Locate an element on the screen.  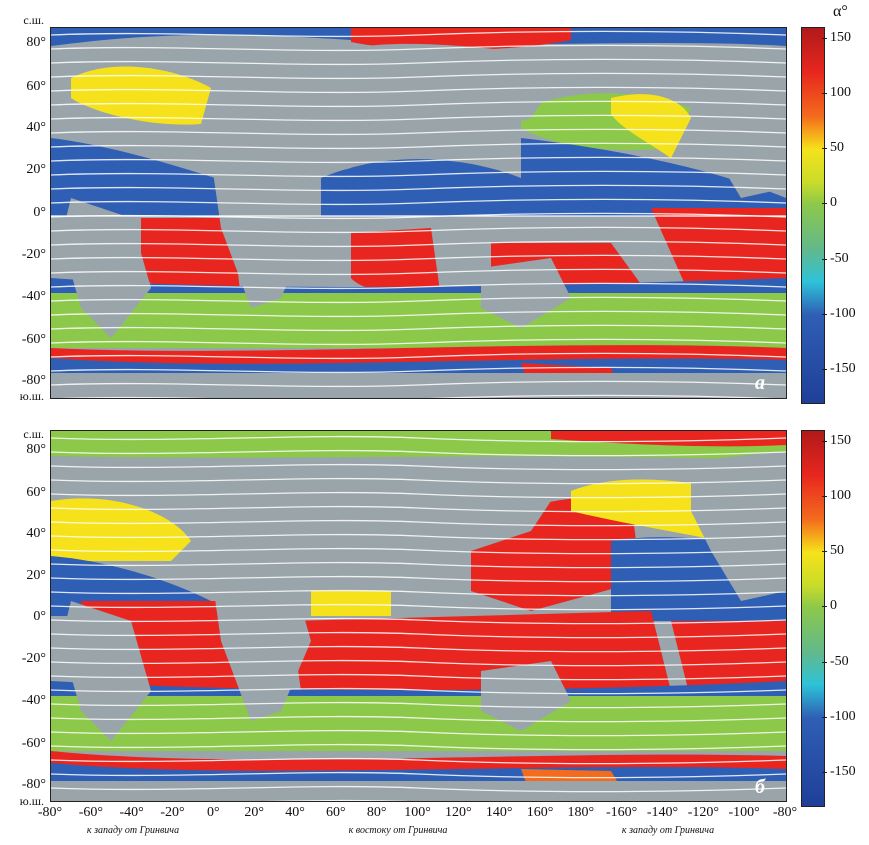
lon-label: -20° is located at coordinates (172, 812).